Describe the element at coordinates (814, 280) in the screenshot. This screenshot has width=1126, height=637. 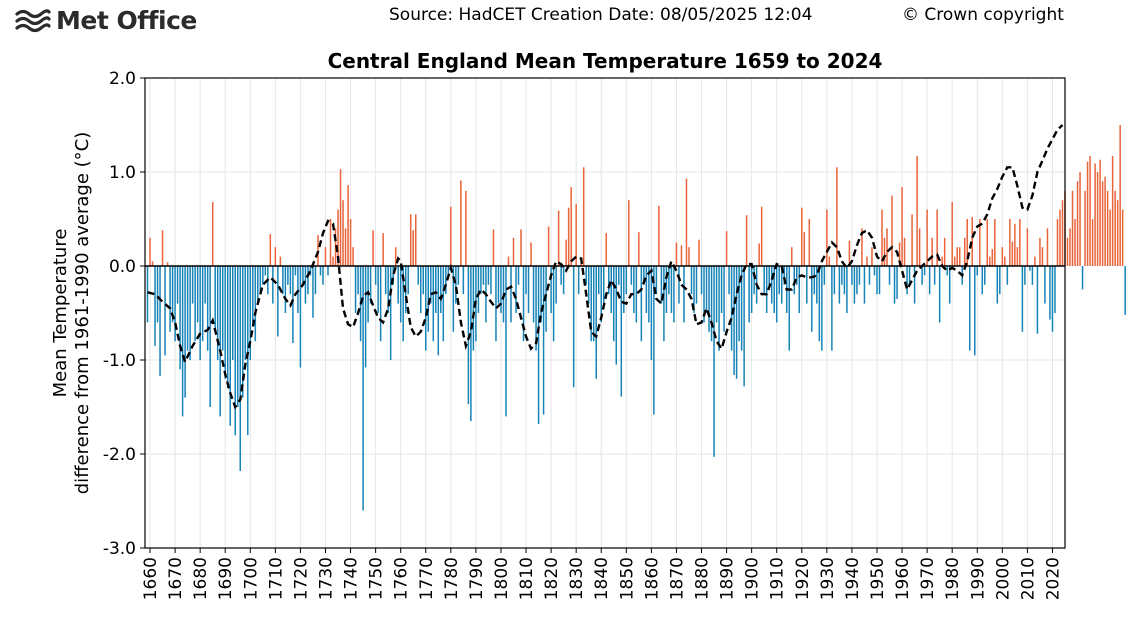
I see `bar-1925` at that location.